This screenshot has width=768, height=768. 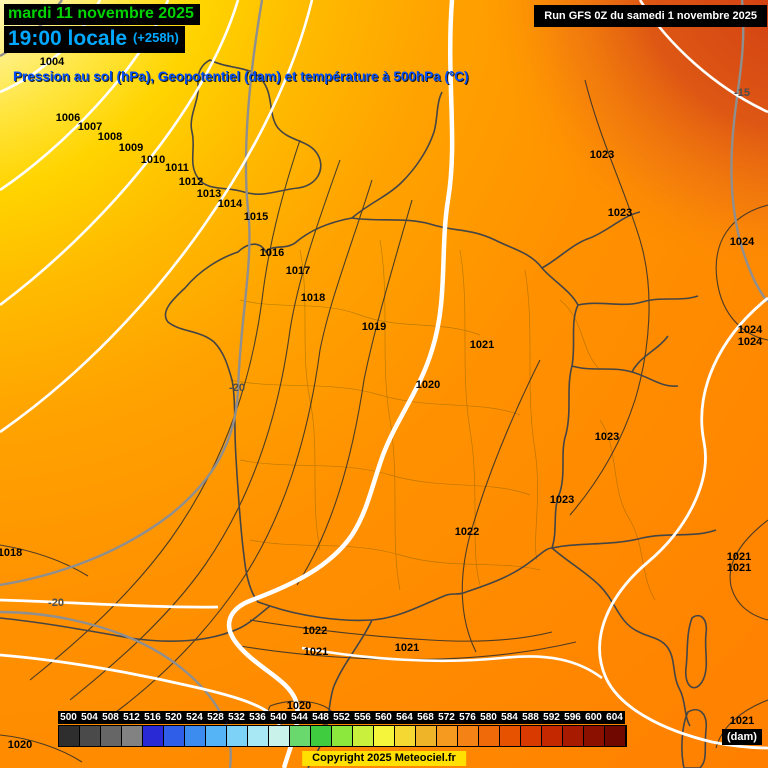 I want to click on legend-value: 508, so click(x=110, y=717).